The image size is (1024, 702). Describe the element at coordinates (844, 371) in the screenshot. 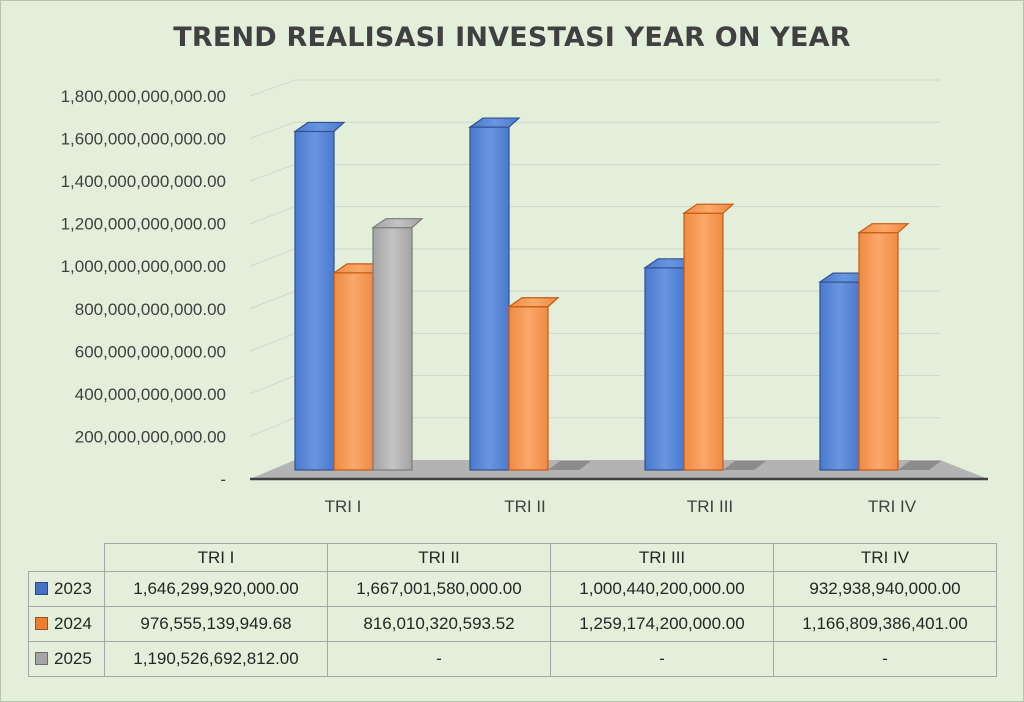

I see `bar-2023-tri-iv` at that location.